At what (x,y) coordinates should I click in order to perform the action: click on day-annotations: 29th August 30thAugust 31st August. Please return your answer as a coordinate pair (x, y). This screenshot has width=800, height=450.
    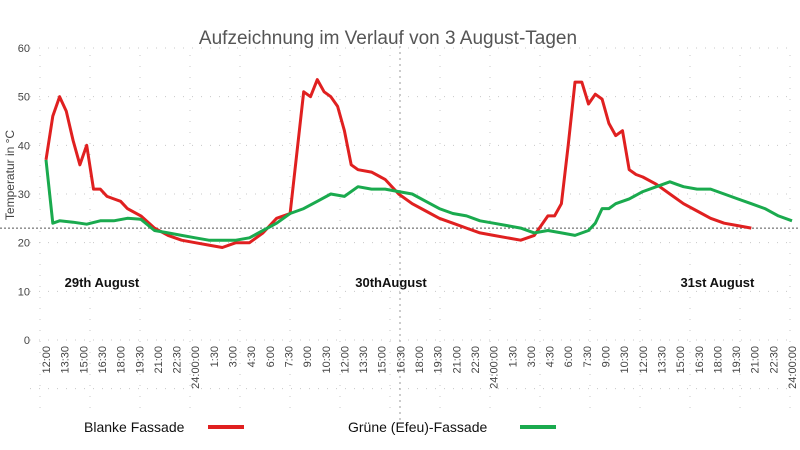
    Looking at the image, I should click on (410, 282).